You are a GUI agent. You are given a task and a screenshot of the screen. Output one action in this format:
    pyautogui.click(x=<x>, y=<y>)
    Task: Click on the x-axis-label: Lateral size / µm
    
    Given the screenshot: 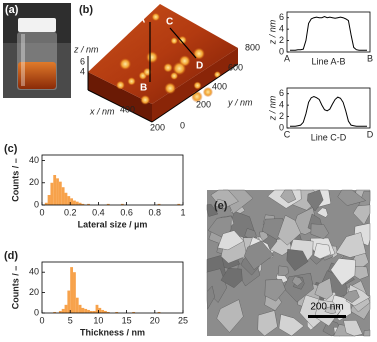 What is the action you would take?
    pyautogui.click(x=113, y=224)
    